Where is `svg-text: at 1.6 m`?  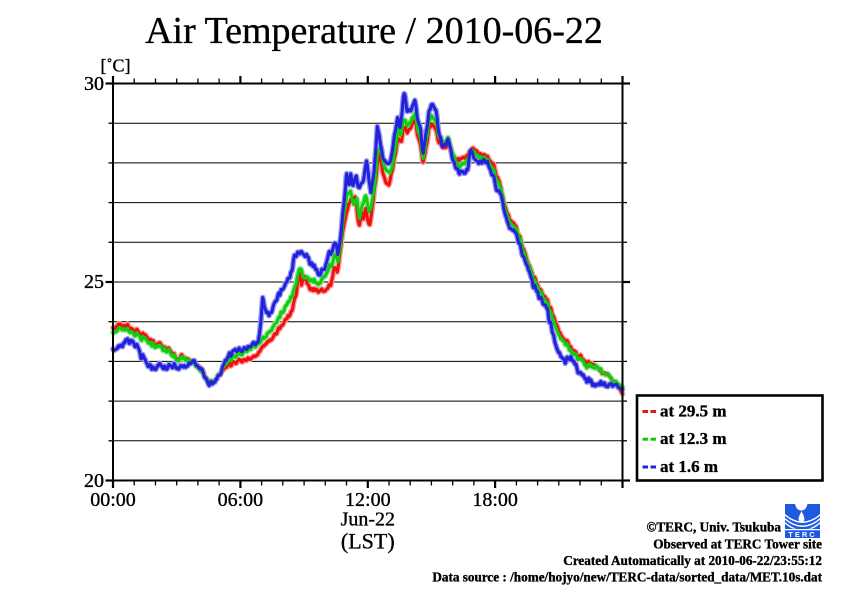 svg-text: at 1.6 m is located at coordinates (689, 466).